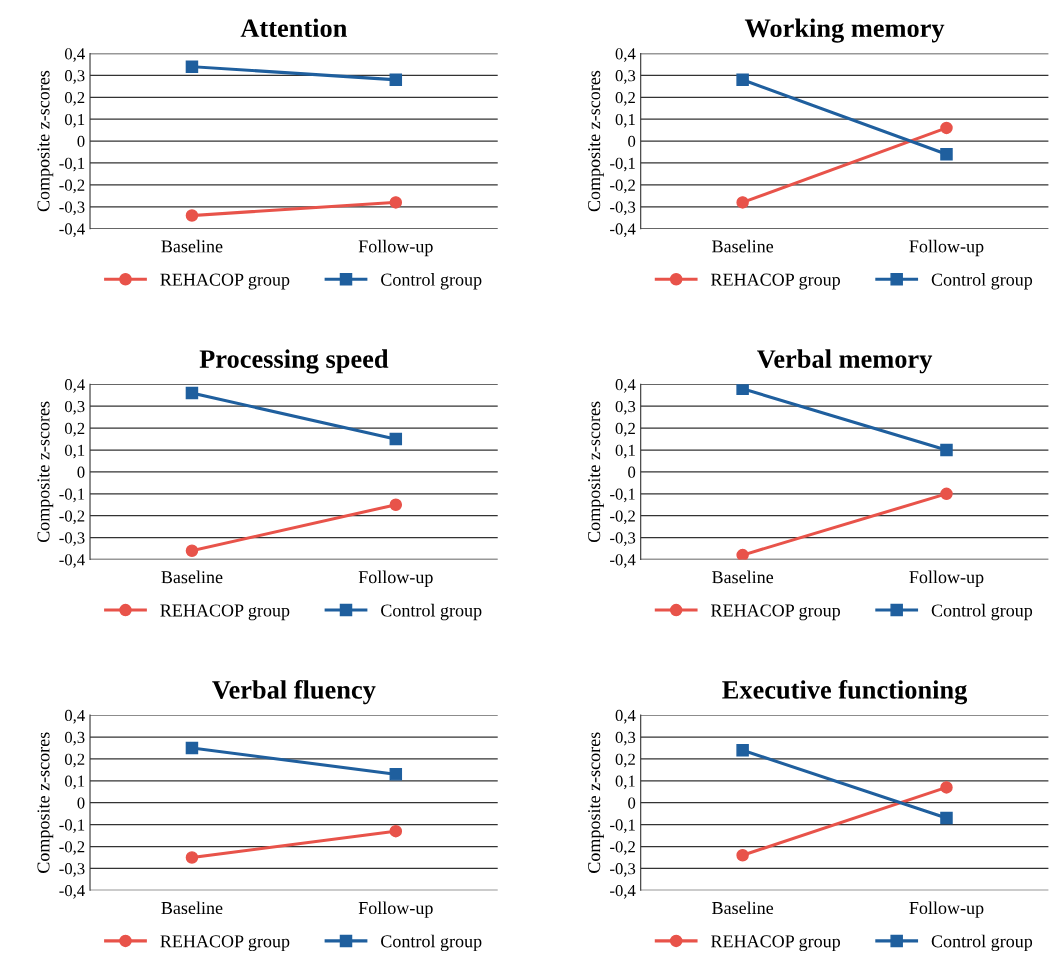 Image resolution: width=1059 pixels, height=973 pixels. Describe the element at coordinates (844, 30) in the screenshot. I see `chart-title: Working memory` at that location.